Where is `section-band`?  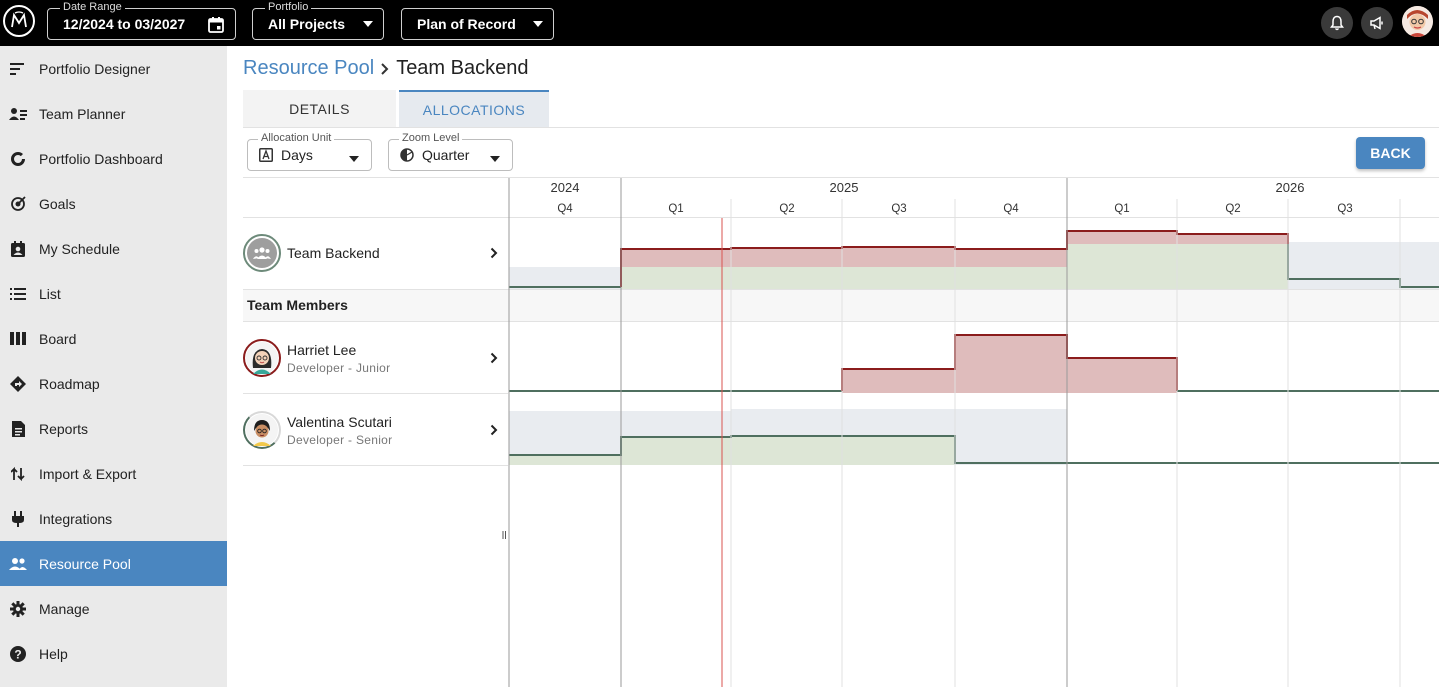 section-band is located at coordinates (841, 306).